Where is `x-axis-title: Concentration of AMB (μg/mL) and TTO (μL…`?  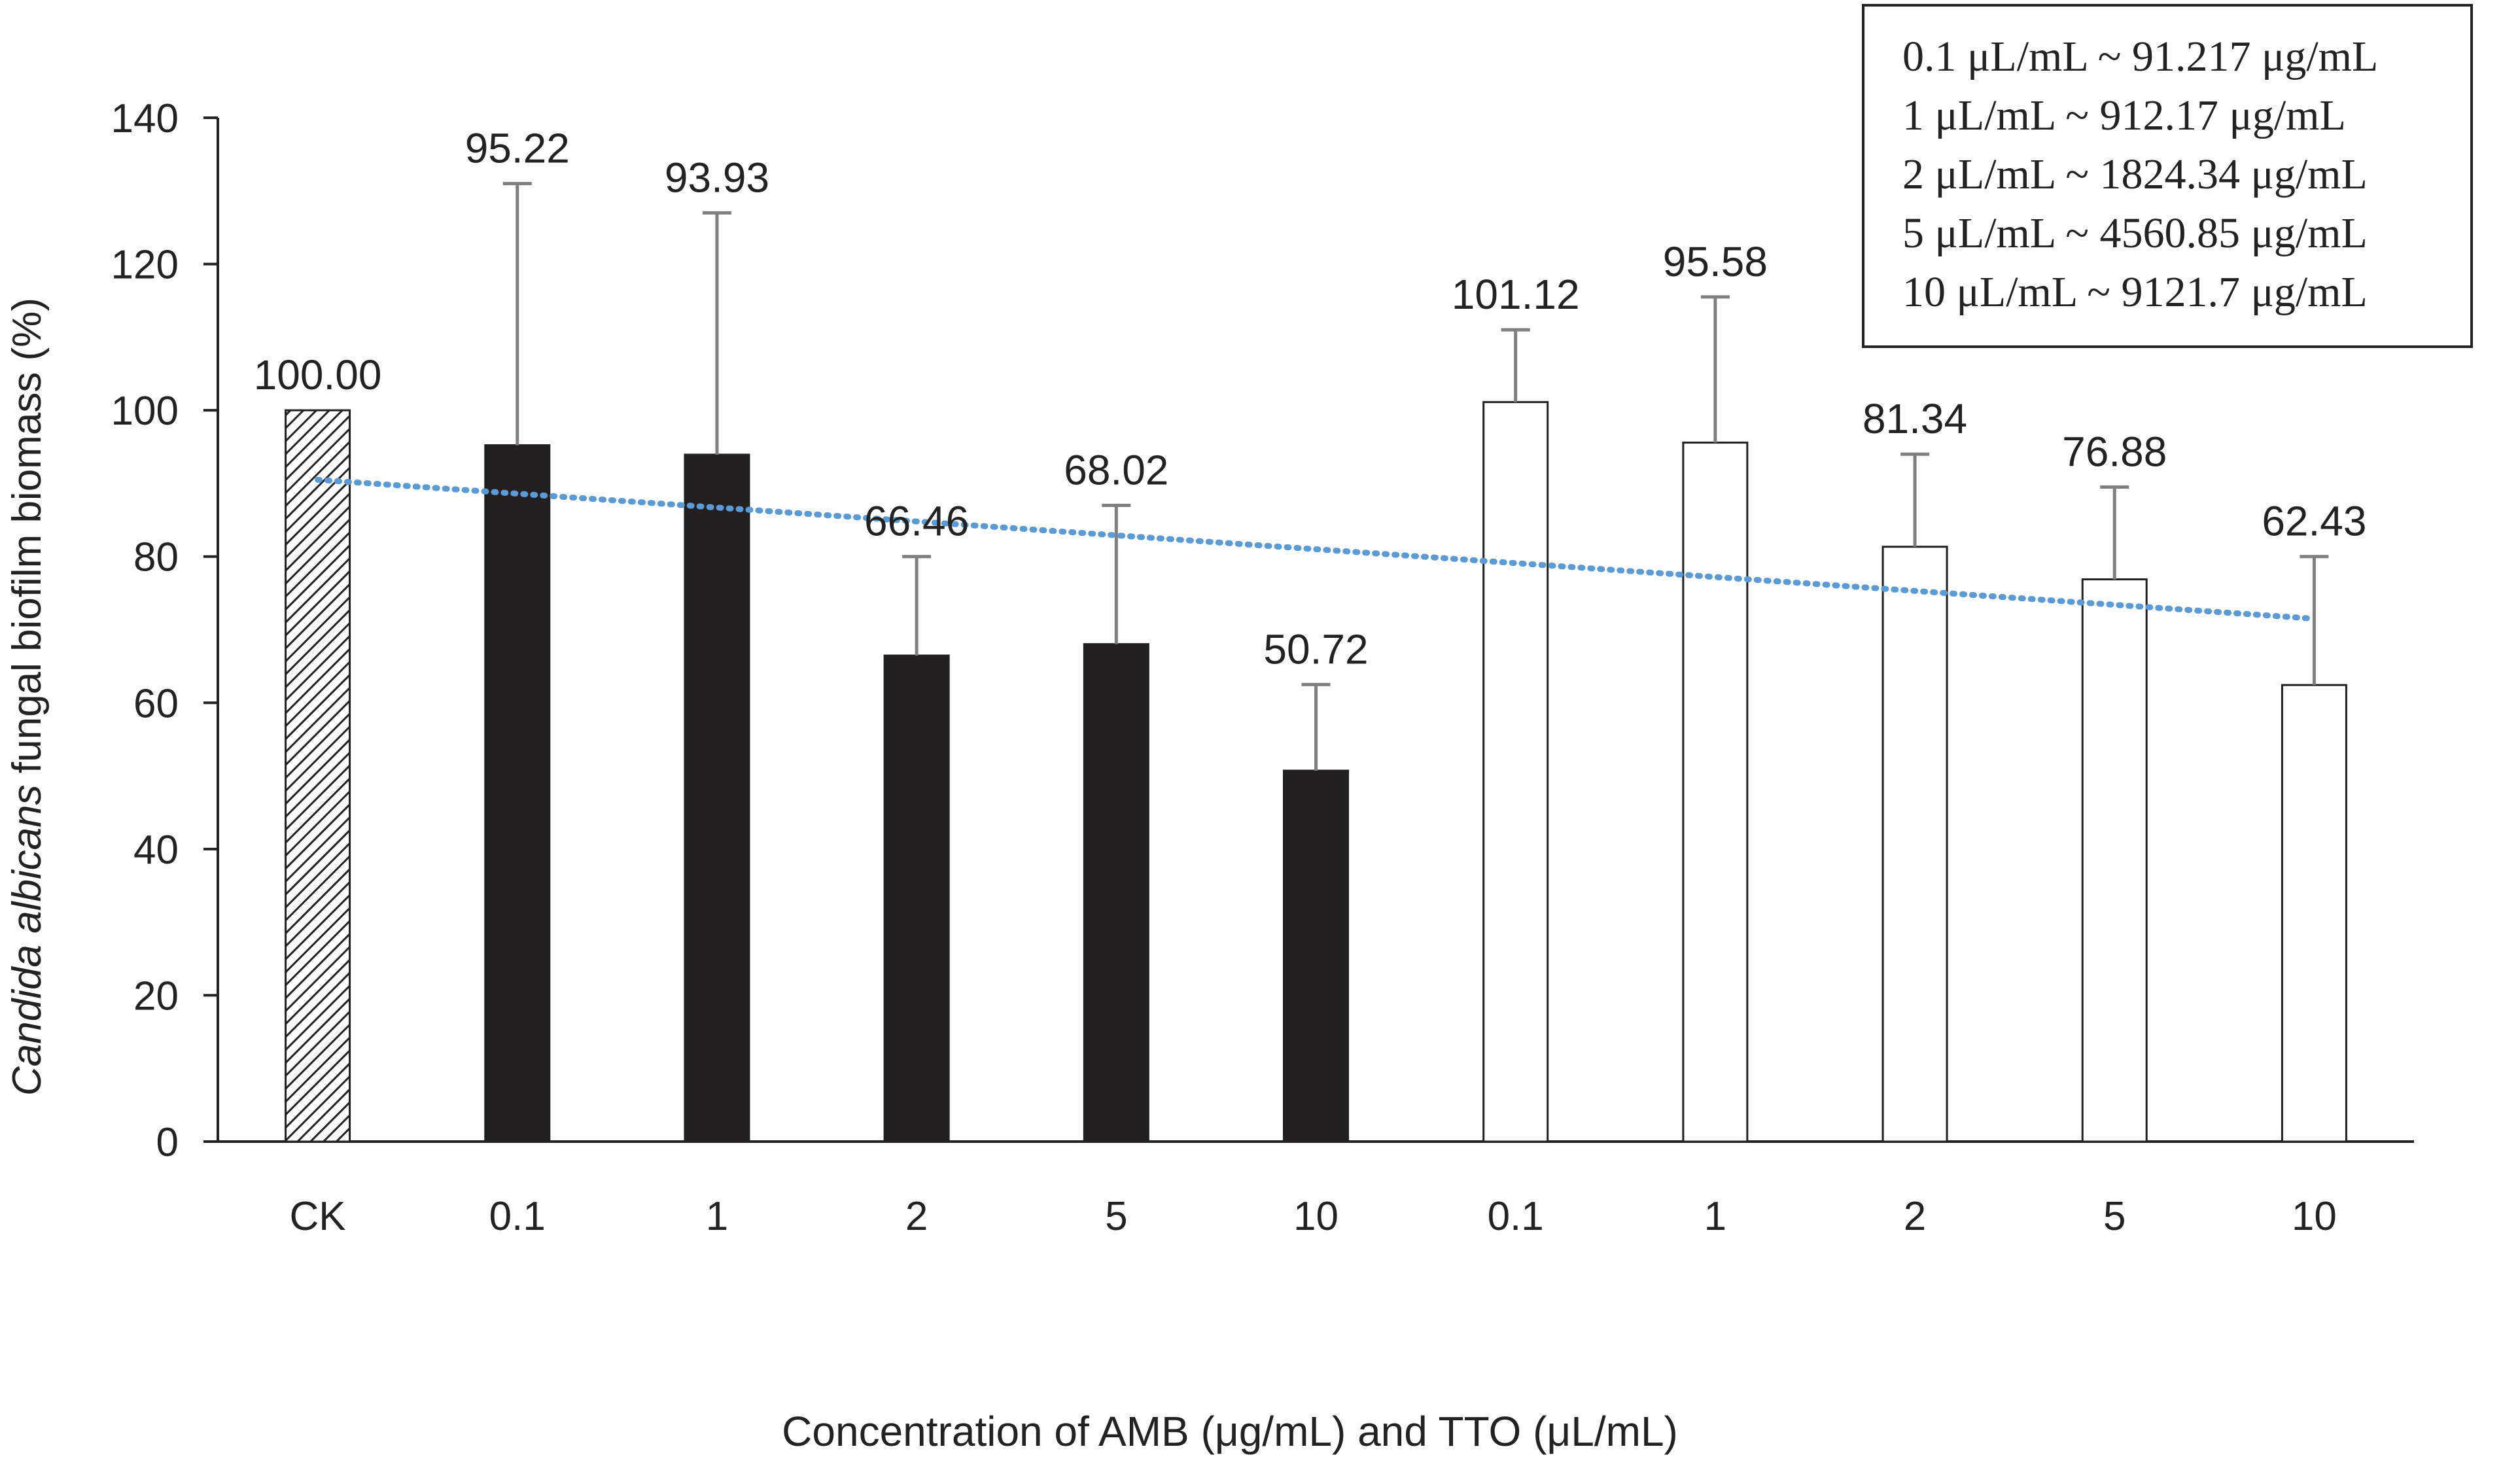
x-axis-title: Concentration of AMB (μg/mL) and TTO (μL… is located at coordinates (1230, 1431).